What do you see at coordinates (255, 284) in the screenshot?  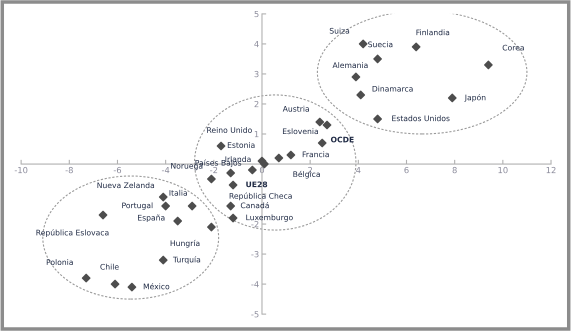 I see `y-tick-label: -4` at bounding box center [255, 284].